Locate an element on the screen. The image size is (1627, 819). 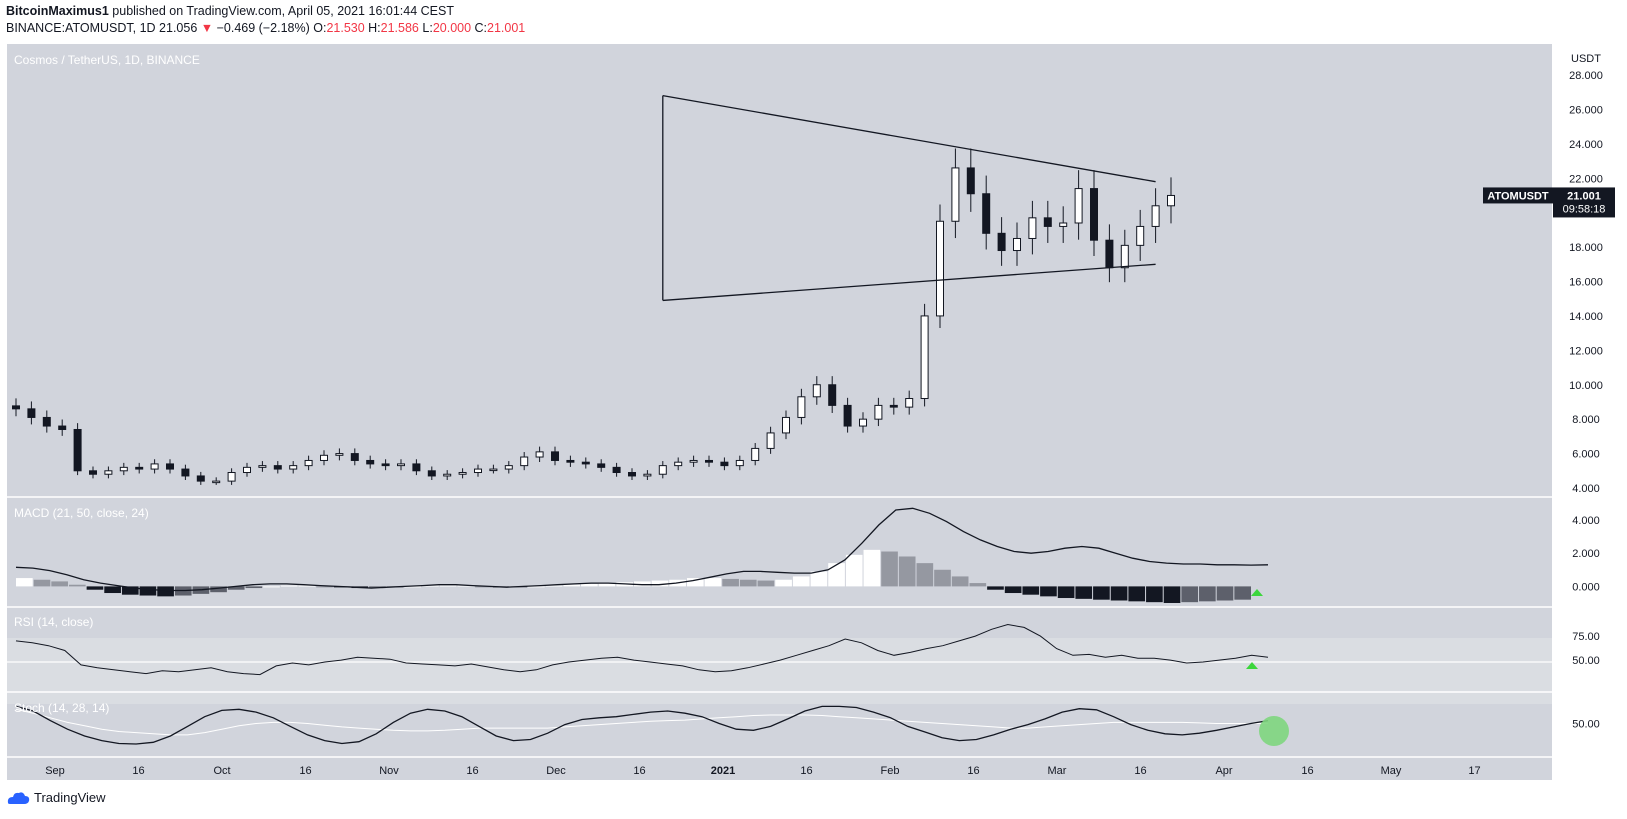
macd-tick-label: 4.000 is located at coordinates (1586, 521).